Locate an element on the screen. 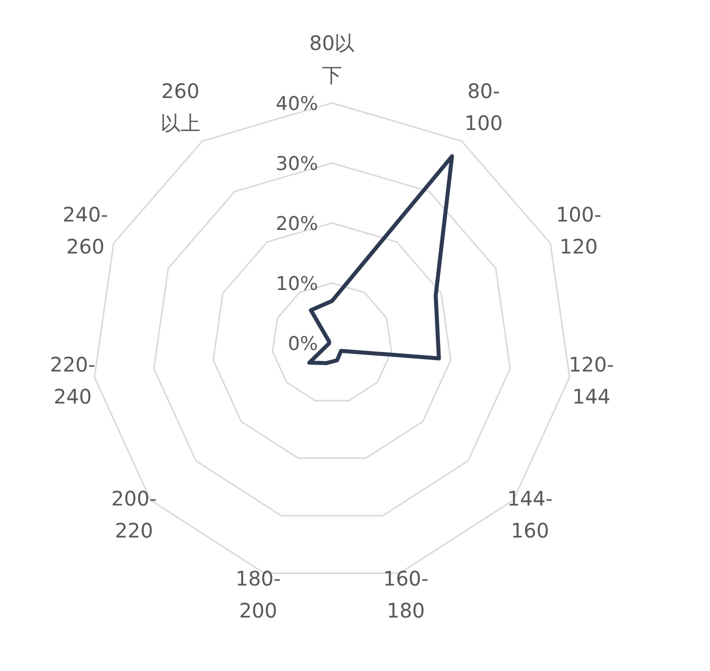 The width and height of the screenshot is (710, 671). spoke-label: 200-220 is located at coordinates (134, 514).